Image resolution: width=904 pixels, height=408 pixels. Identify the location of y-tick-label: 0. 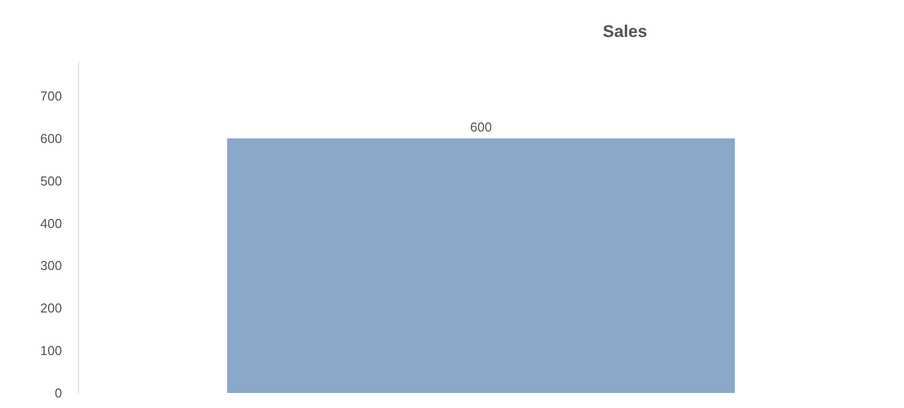
(58, 393).